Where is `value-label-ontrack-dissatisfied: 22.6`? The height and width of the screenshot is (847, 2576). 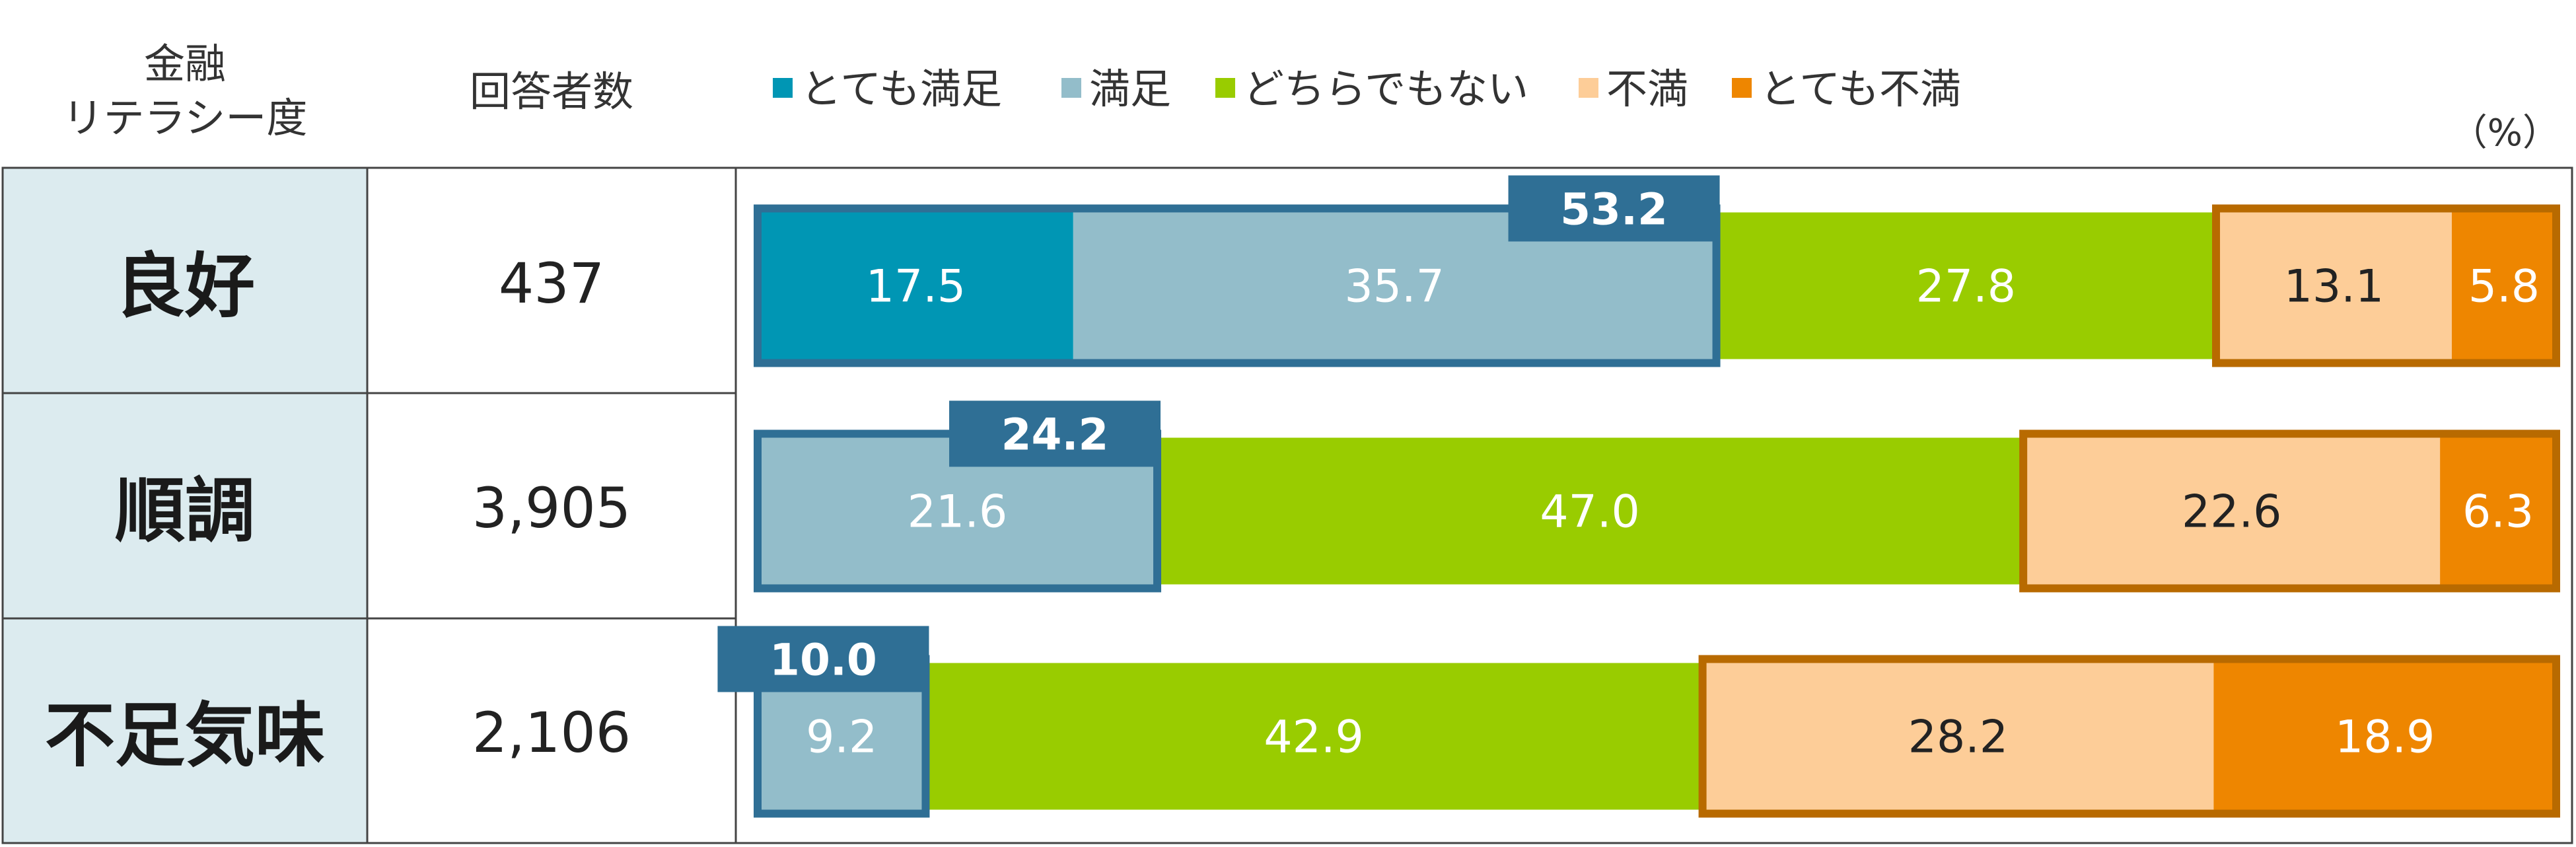
value-label-ontrack-dissatisfied: 22.6 is located at coordinates (2231, 512).